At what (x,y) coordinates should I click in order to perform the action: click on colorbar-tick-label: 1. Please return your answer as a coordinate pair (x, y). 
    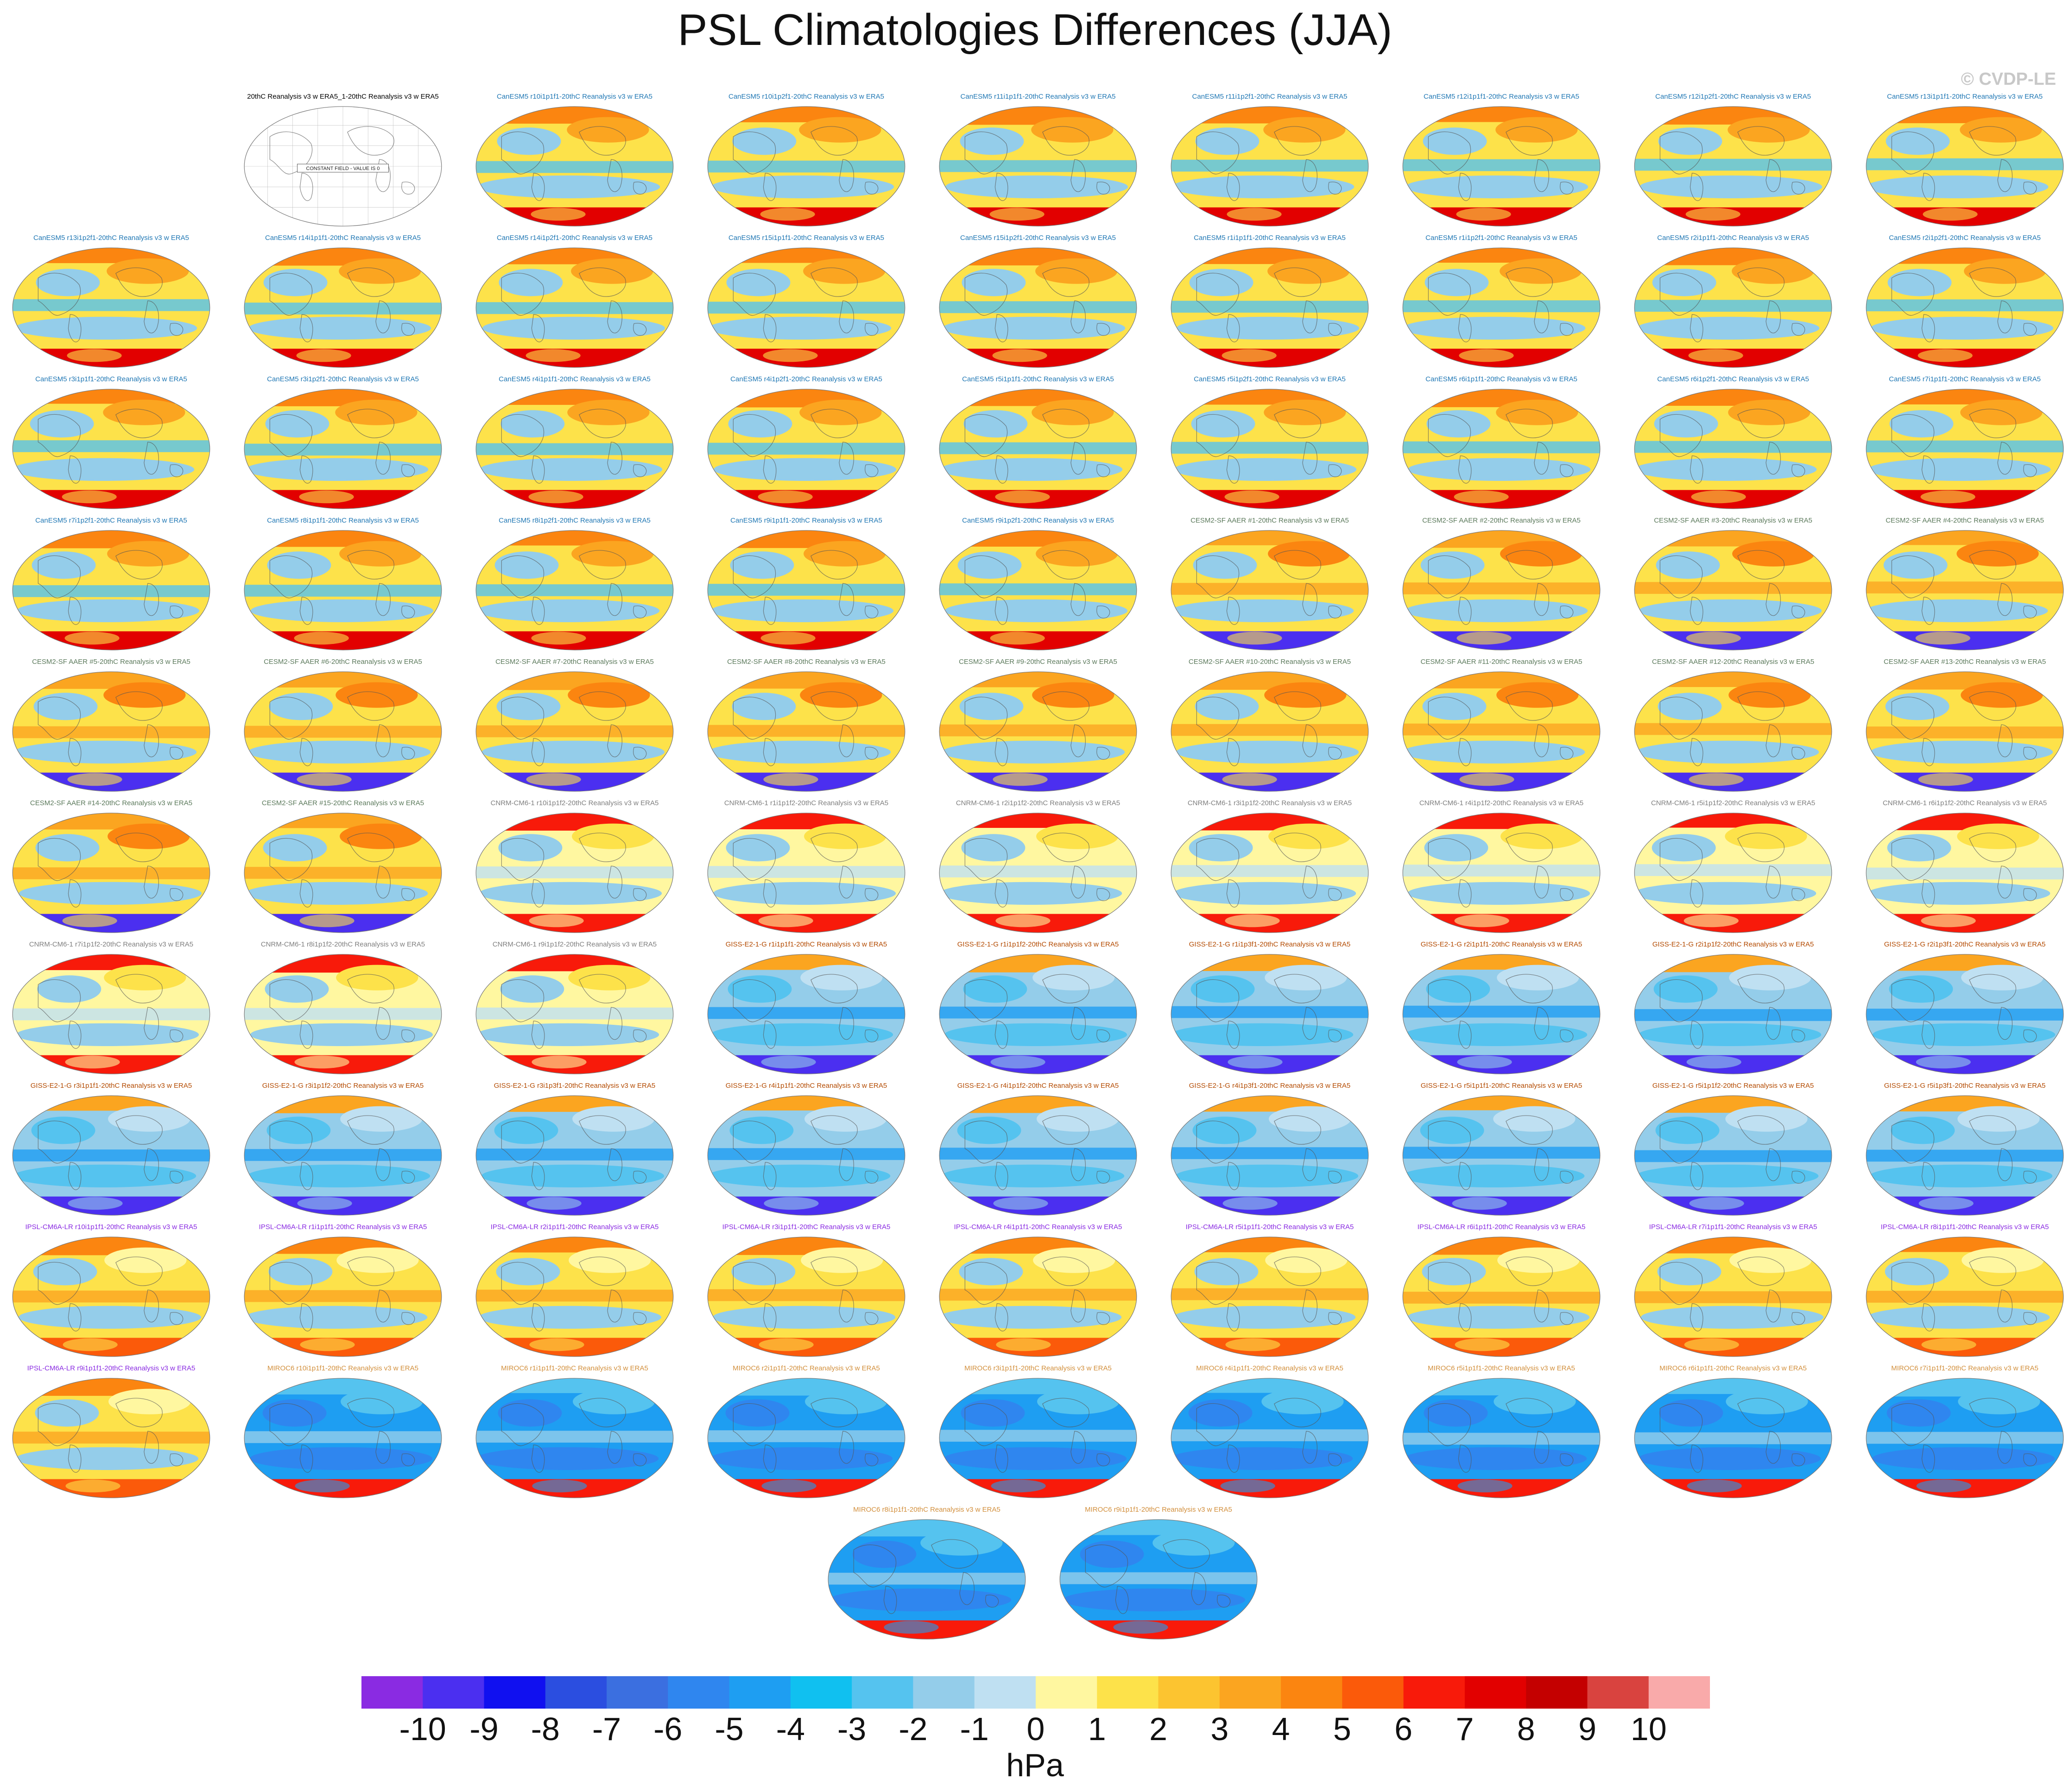
    Looking at the image, I should click on (1097, 1729).